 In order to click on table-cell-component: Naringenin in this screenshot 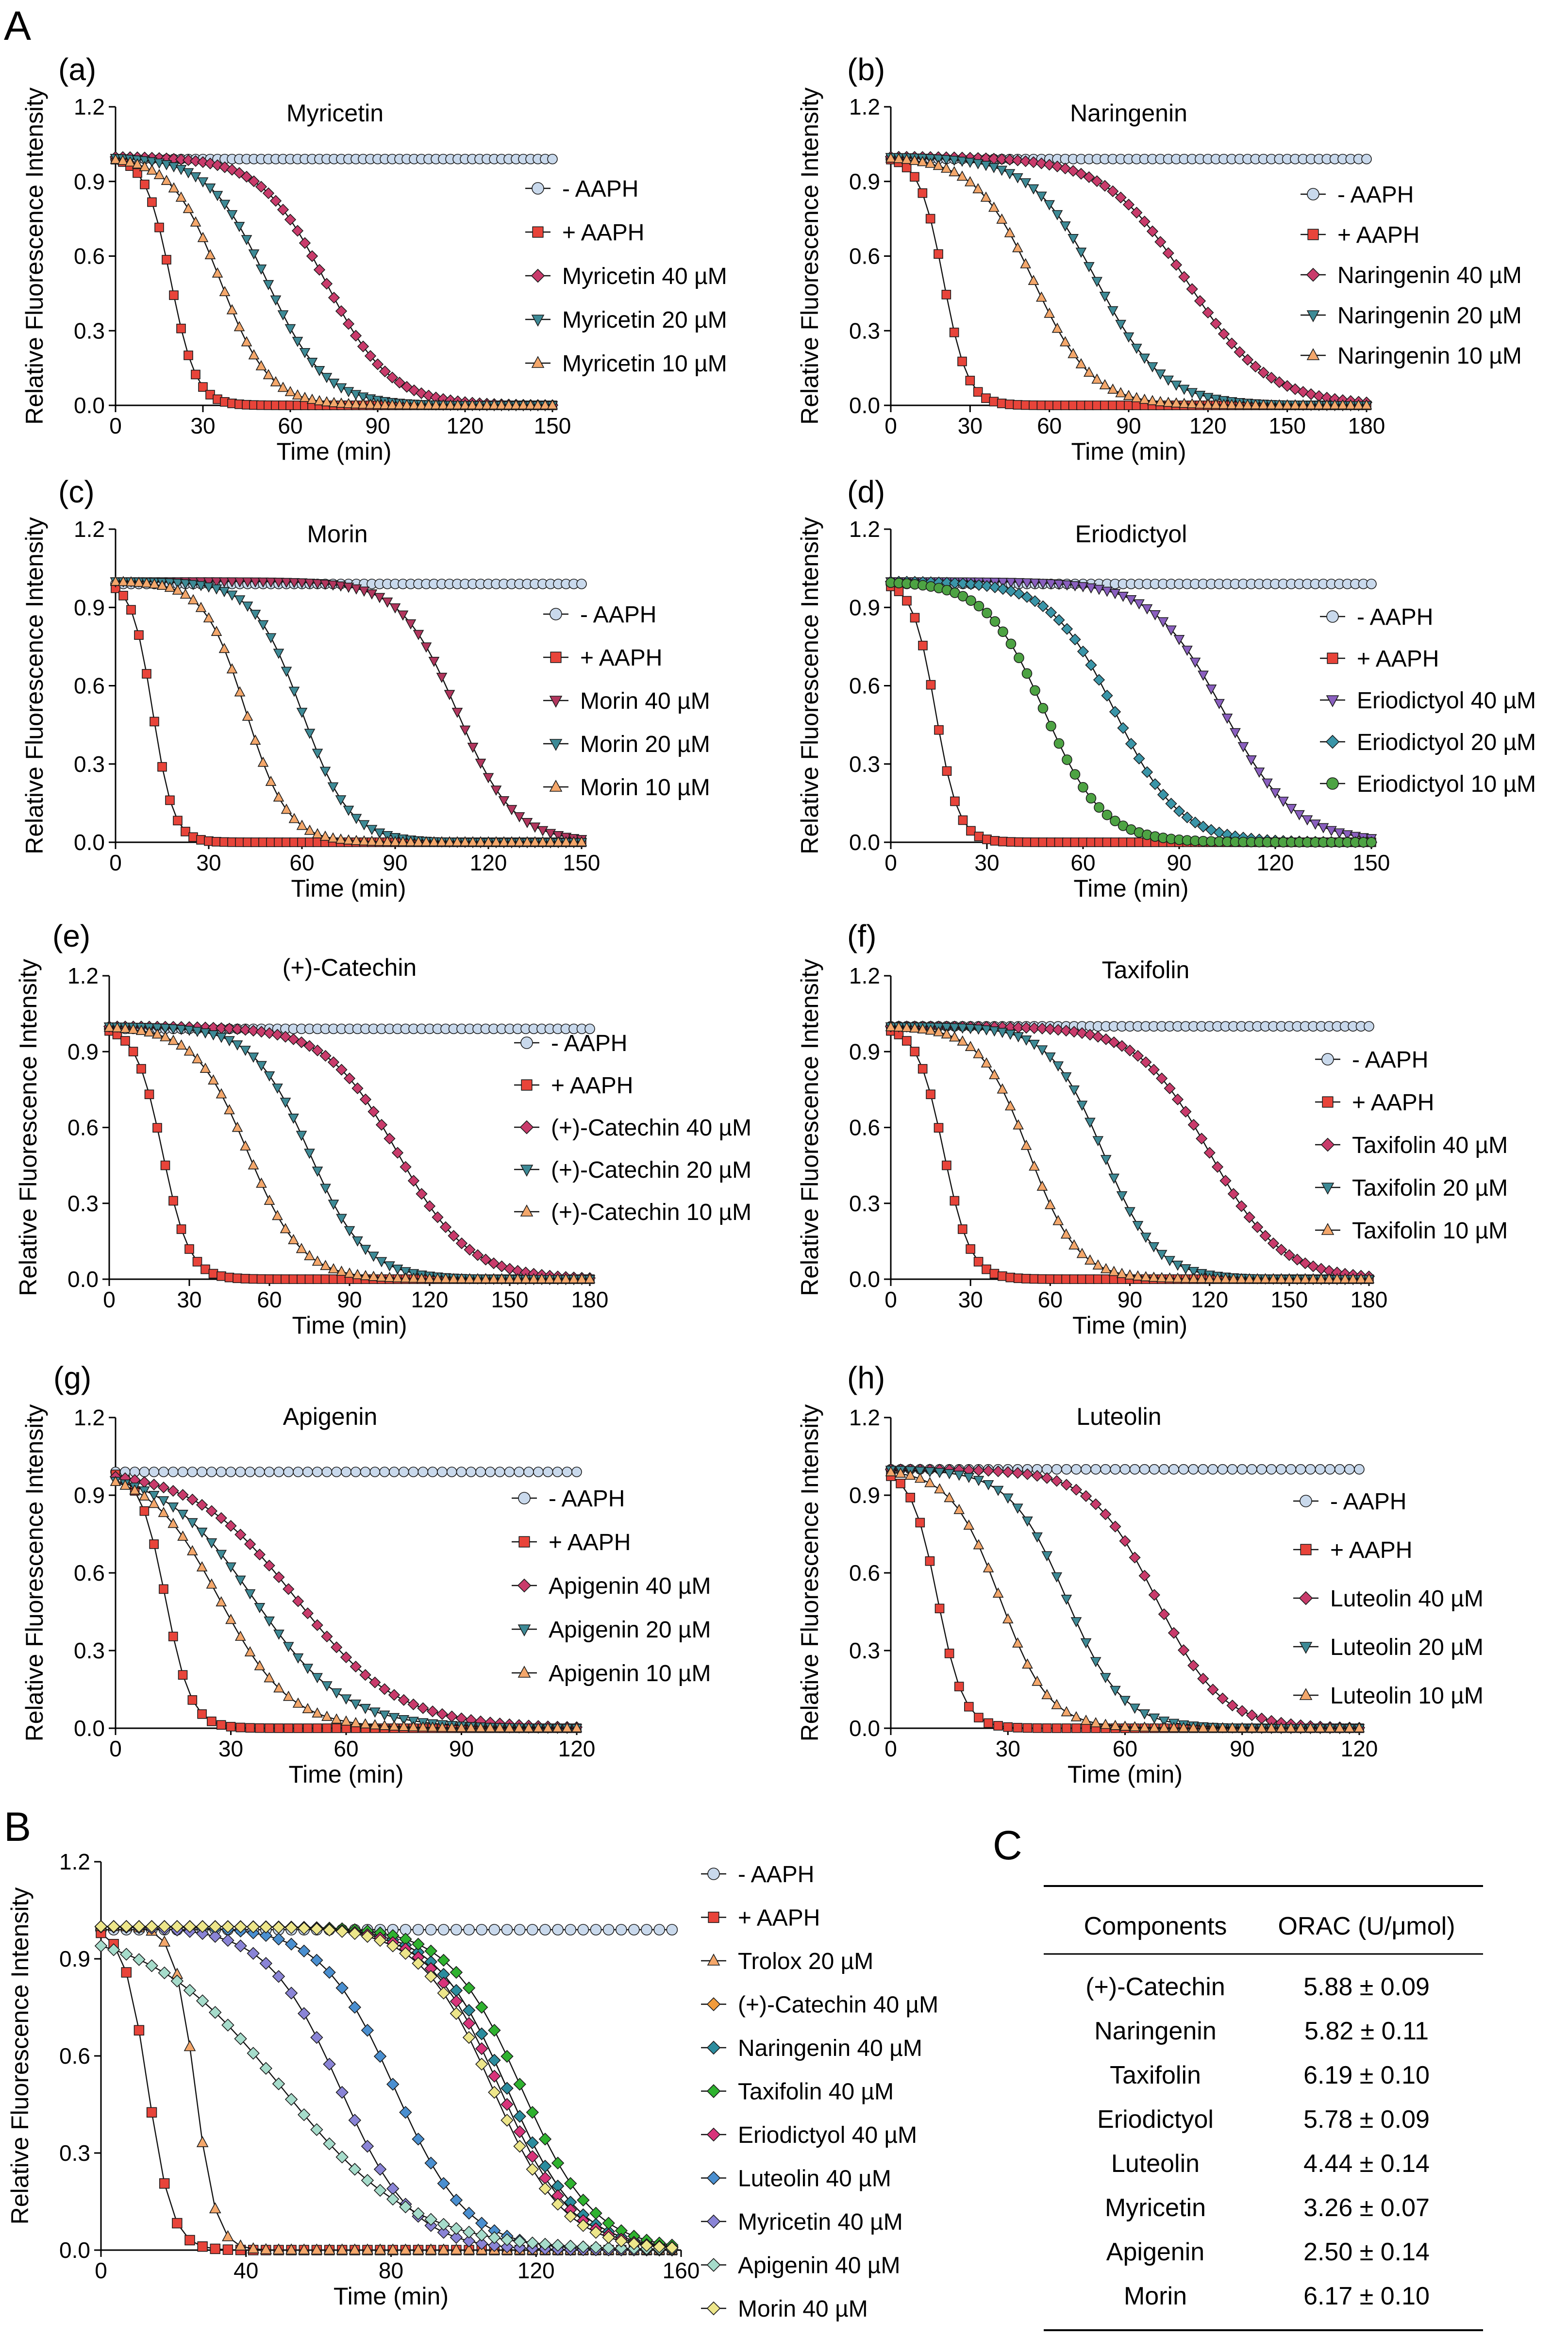, I will do `click(1156, 2031)`.